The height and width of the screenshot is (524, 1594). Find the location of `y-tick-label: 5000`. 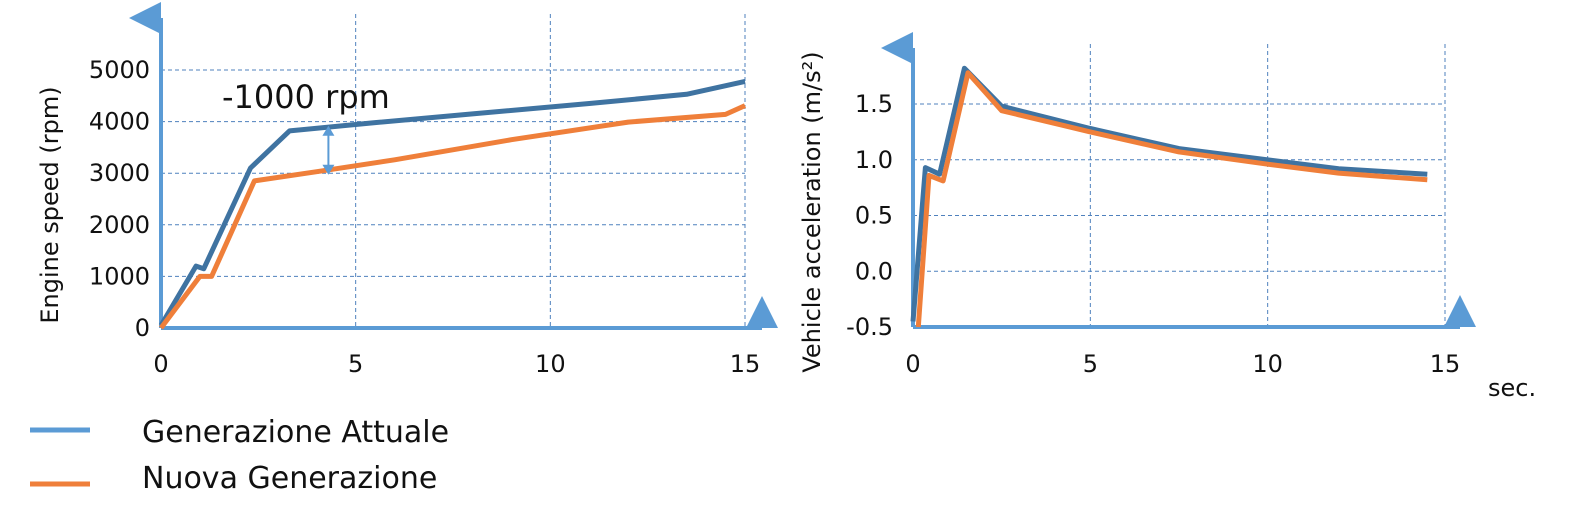

y-tick-label: 5000 is located at coordinates (119, 70).